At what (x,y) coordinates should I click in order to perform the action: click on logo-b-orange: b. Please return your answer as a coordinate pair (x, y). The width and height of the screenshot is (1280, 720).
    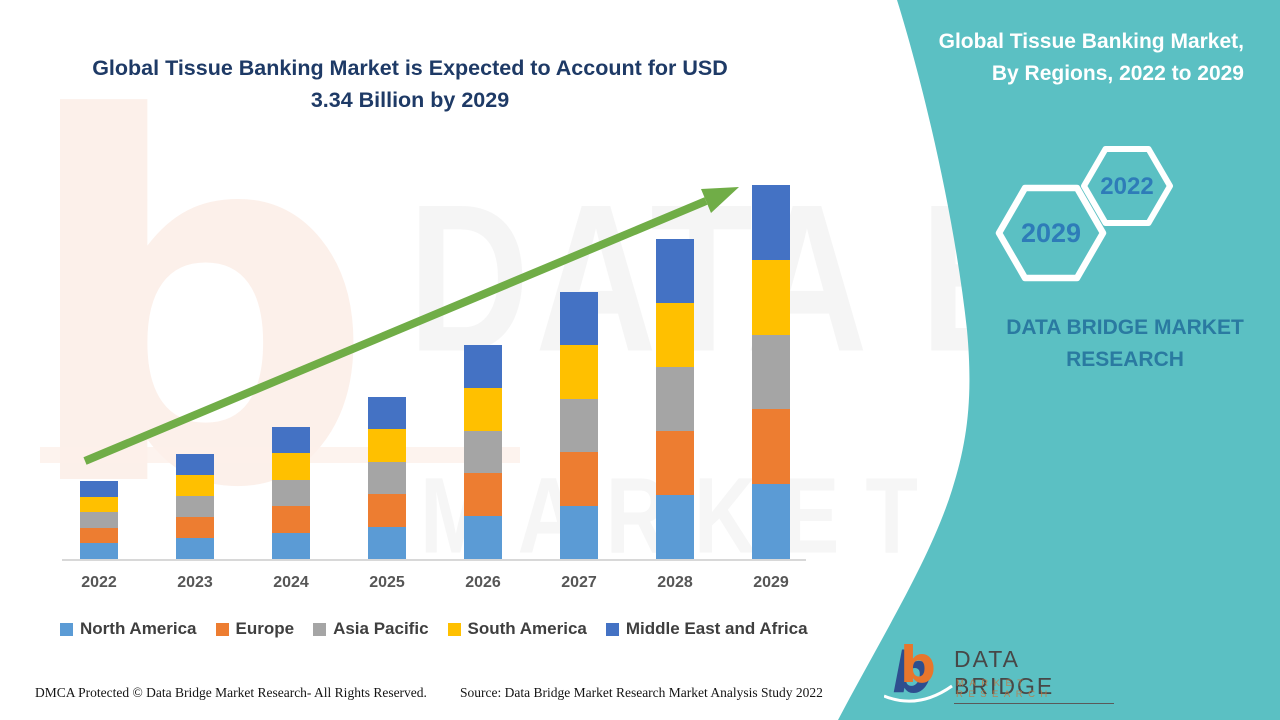
    Looking at the image, I should click on (918, 665).